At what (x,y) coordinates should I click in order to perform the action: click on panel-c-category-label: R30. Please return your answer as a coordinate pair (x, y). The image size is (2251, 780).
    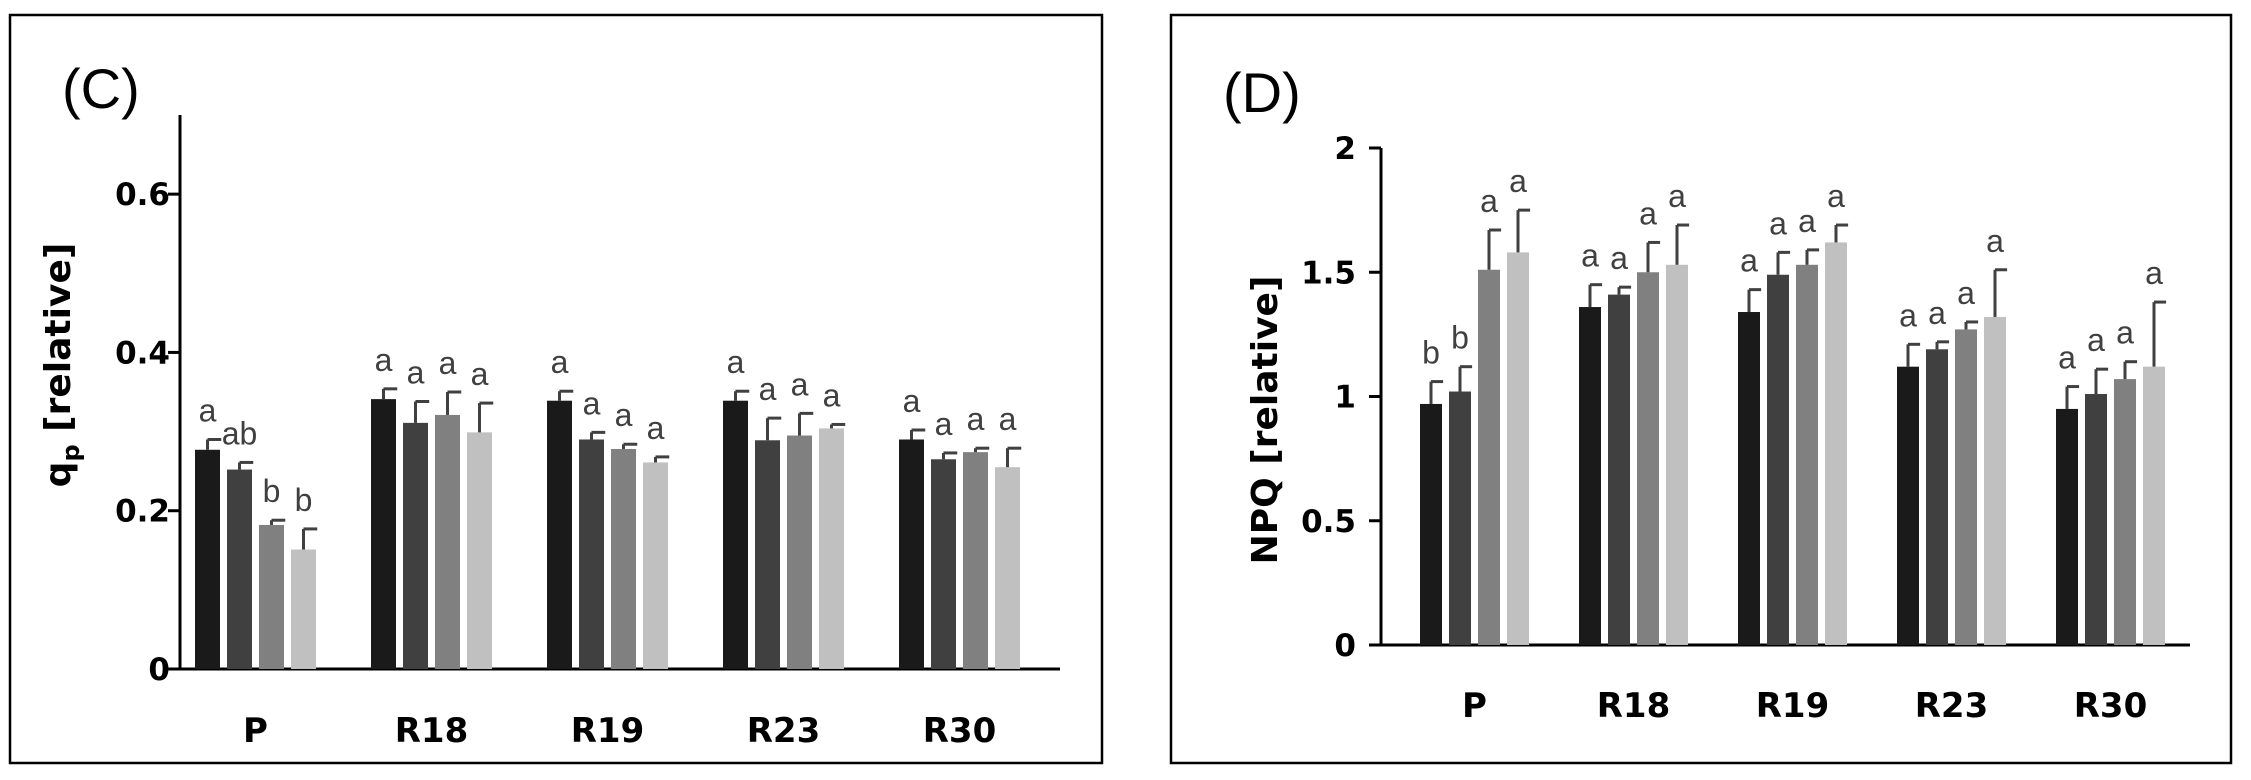
    Looking at the image, I should click on (960, 731).